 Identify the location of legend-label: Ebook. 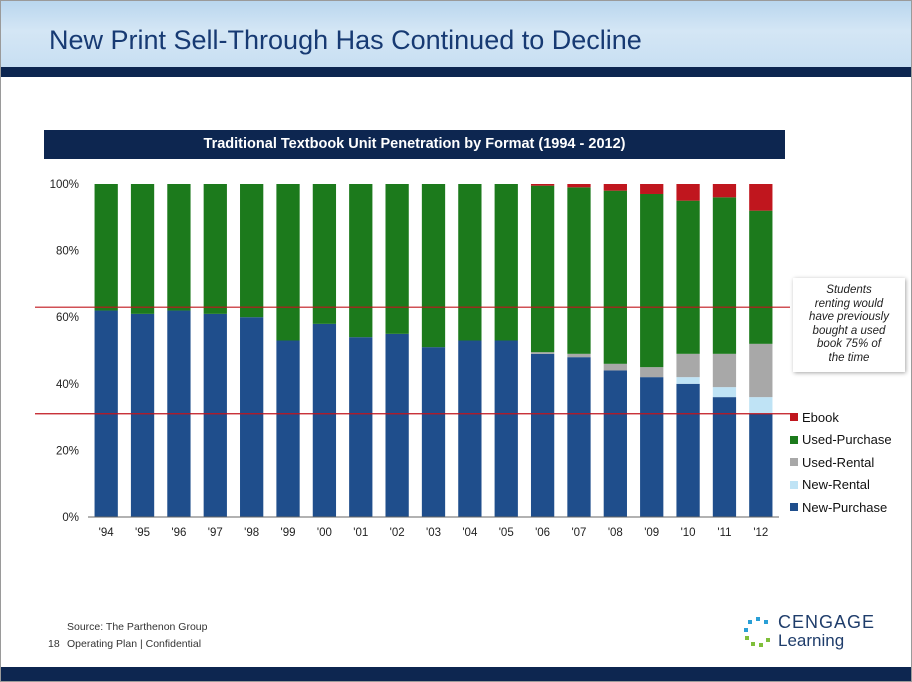
(820, 417).